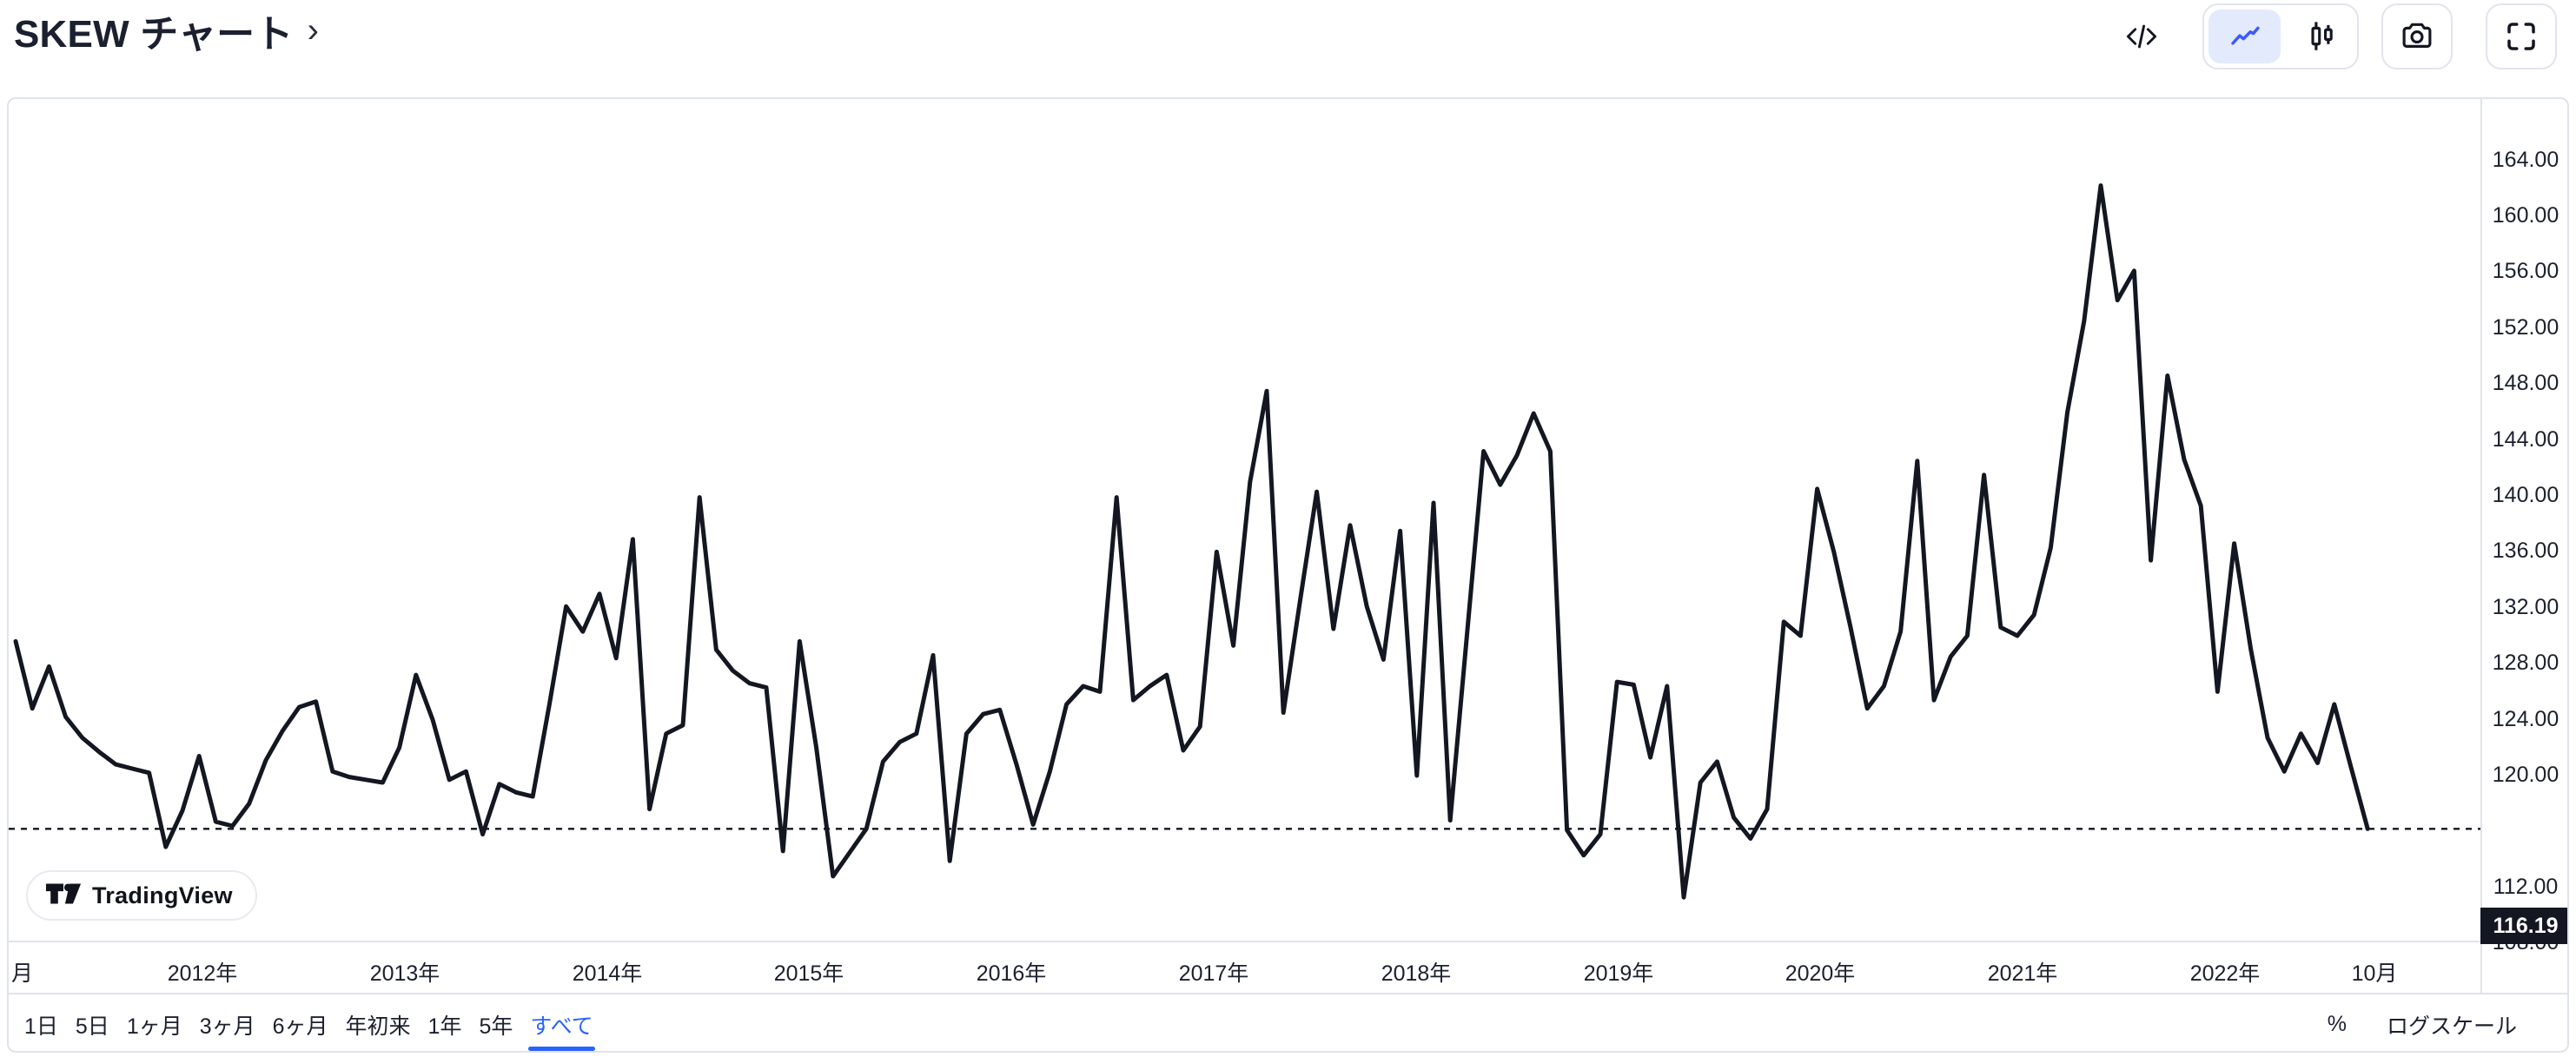 This screenshot has width=2576, height=1057. Describe the element at coordinates (1288, 993) in the screenshot. I see `range-toolbar-separator` at that location.